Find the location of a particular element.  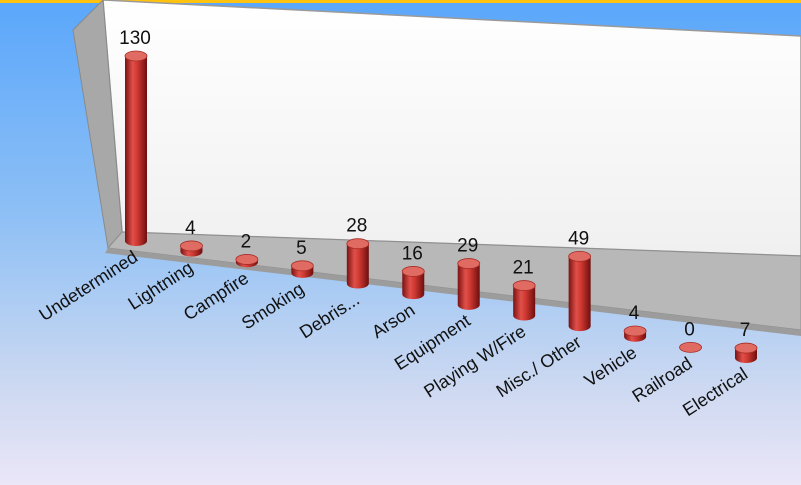

bar-campfire is located at coordinates (247, 261).